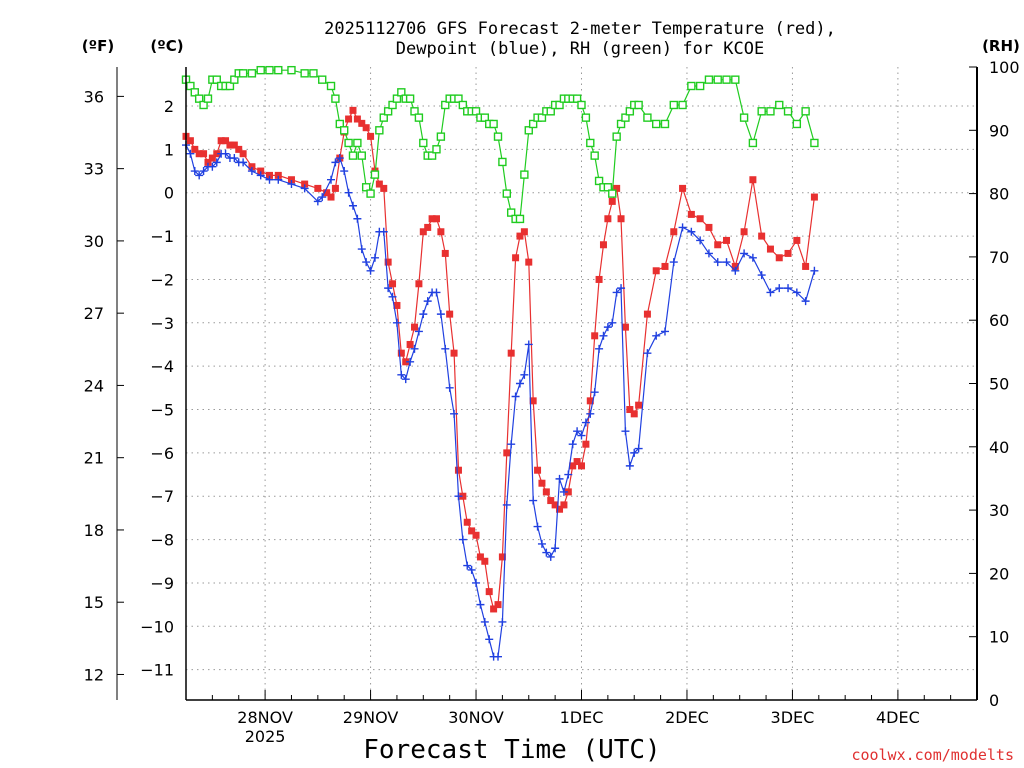 The height and width of the screenshot is (768, 1024). Describe the element at coordinates (162, 496) in the screenshot. I see `celsius-tick-label: −7` at that location.